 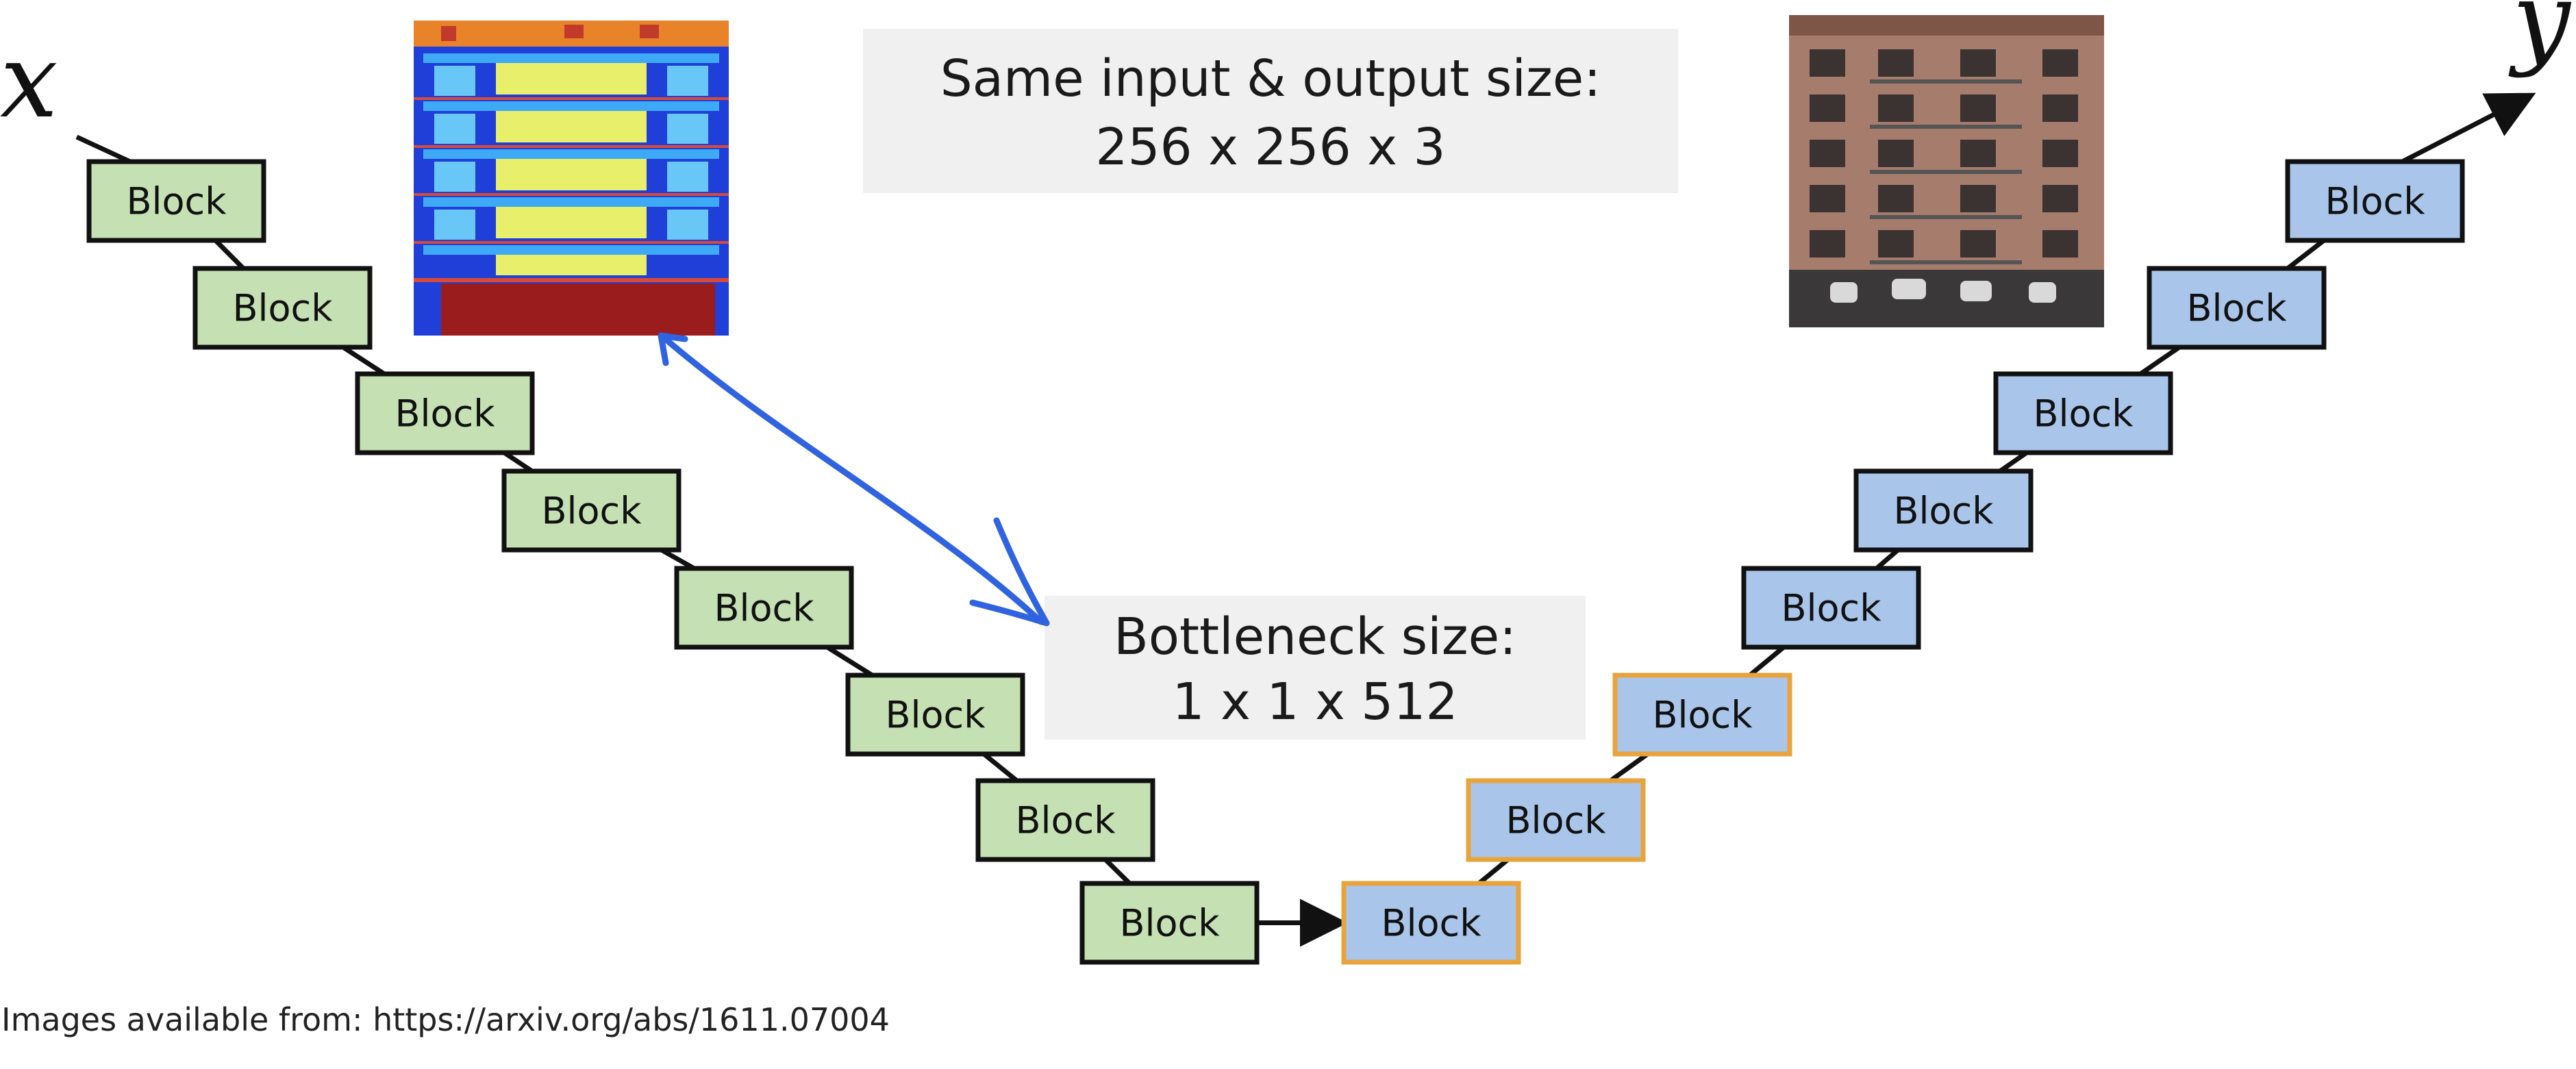 I want to click on encoder-block-1: Block, so click(x=176, y=201).